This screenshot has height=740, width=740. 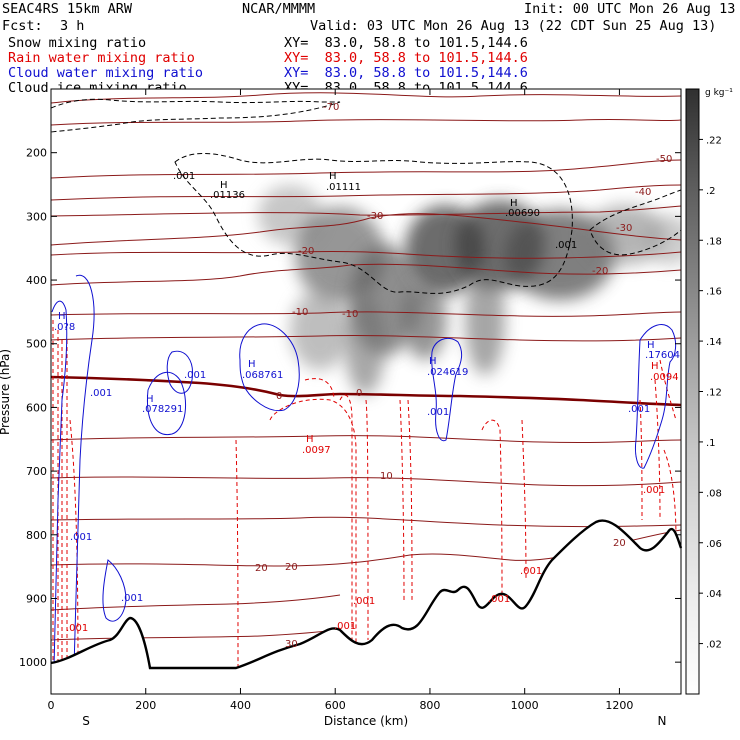 What do you see at coordinates (86, 721) in the screenshot?
I see `endpoint-left-label: S` at bounding box center [86, 721].